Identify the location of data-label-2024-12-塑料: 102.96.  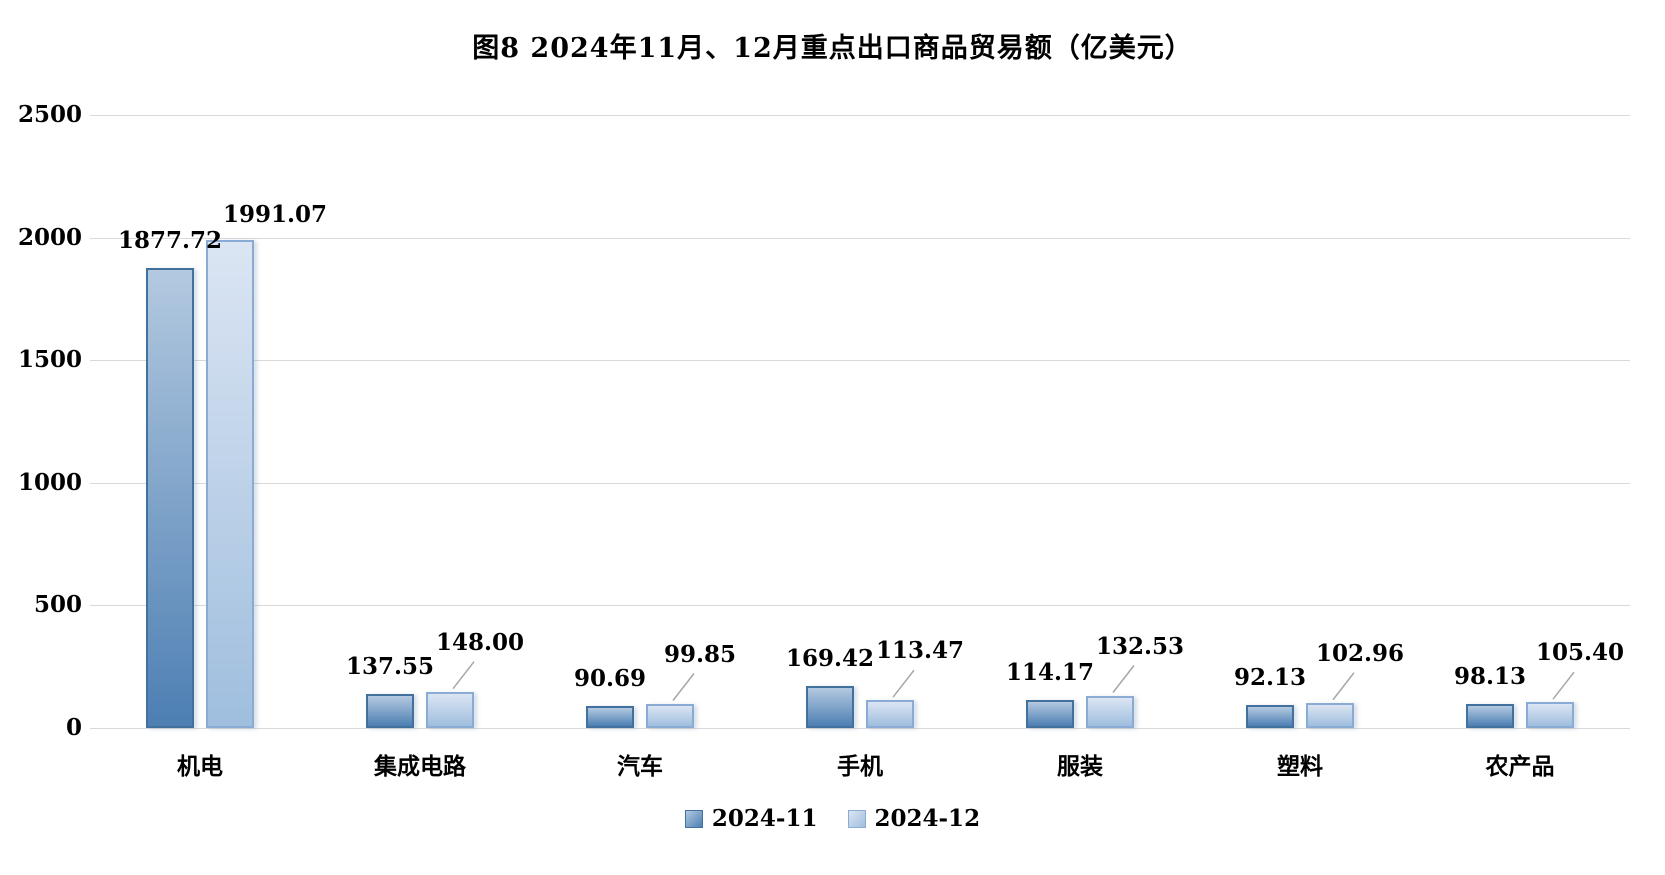
(1360, 653).